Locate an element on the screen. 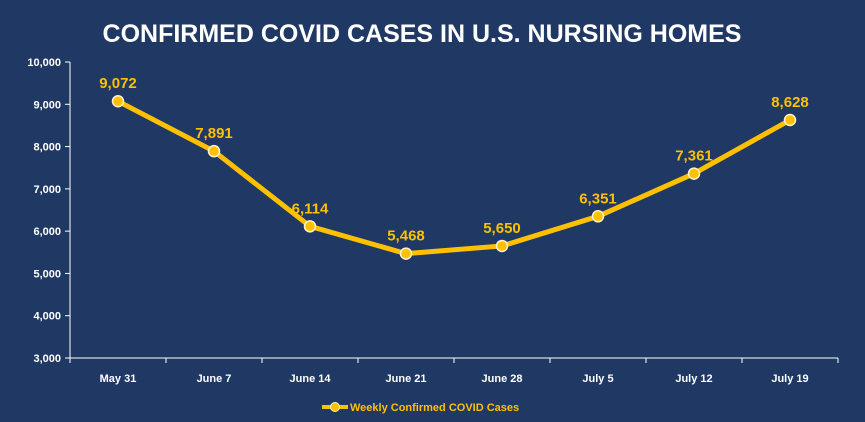  data-label: 7,891 is located at coordinates (214, 133).